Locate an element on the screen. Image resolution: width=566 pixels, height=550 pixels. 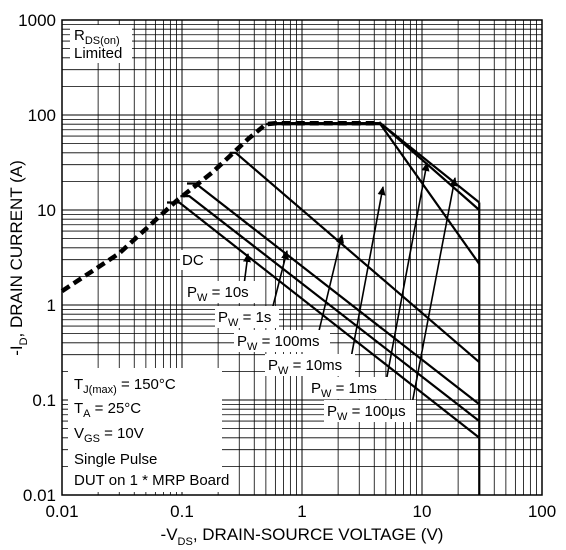
limited-label: Limited is located at coordinates (98, 53).